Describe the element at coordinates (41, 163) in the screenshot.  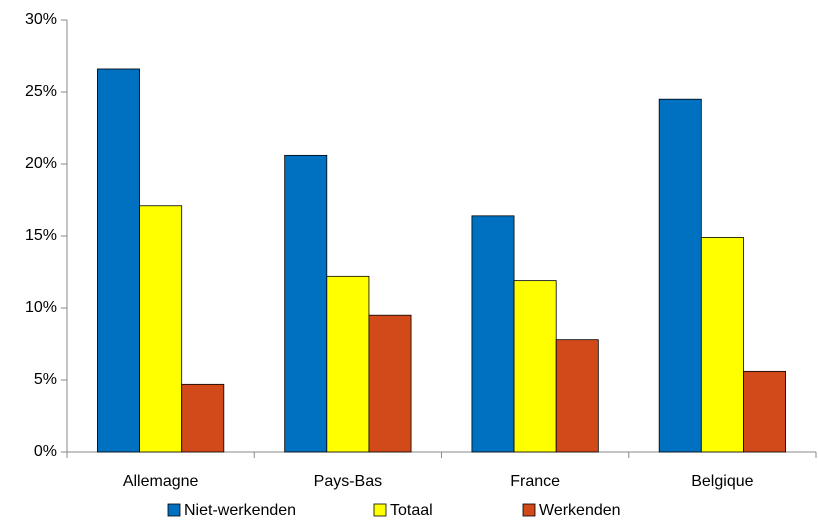
I see `y-tick-label: 20%` at that location.